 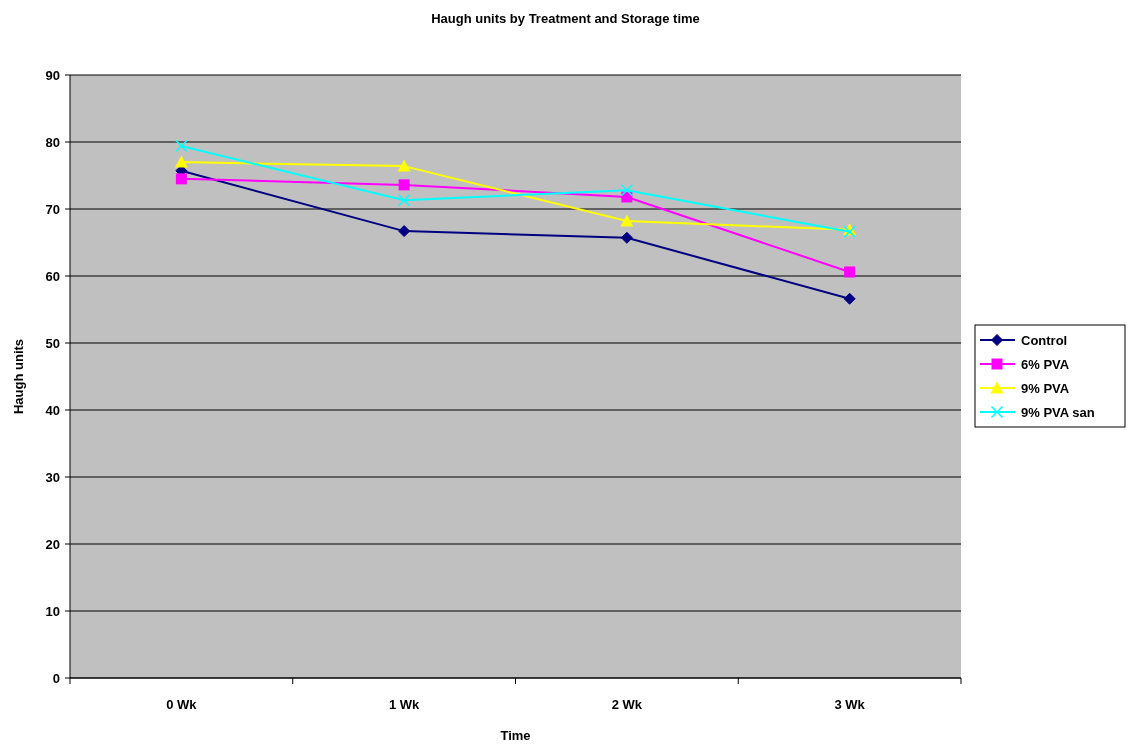 What do you see at coordinates (627, 704) in the screenshot?
I see `x-tick-label: 2 Wk` at bounding box center [627, 704].